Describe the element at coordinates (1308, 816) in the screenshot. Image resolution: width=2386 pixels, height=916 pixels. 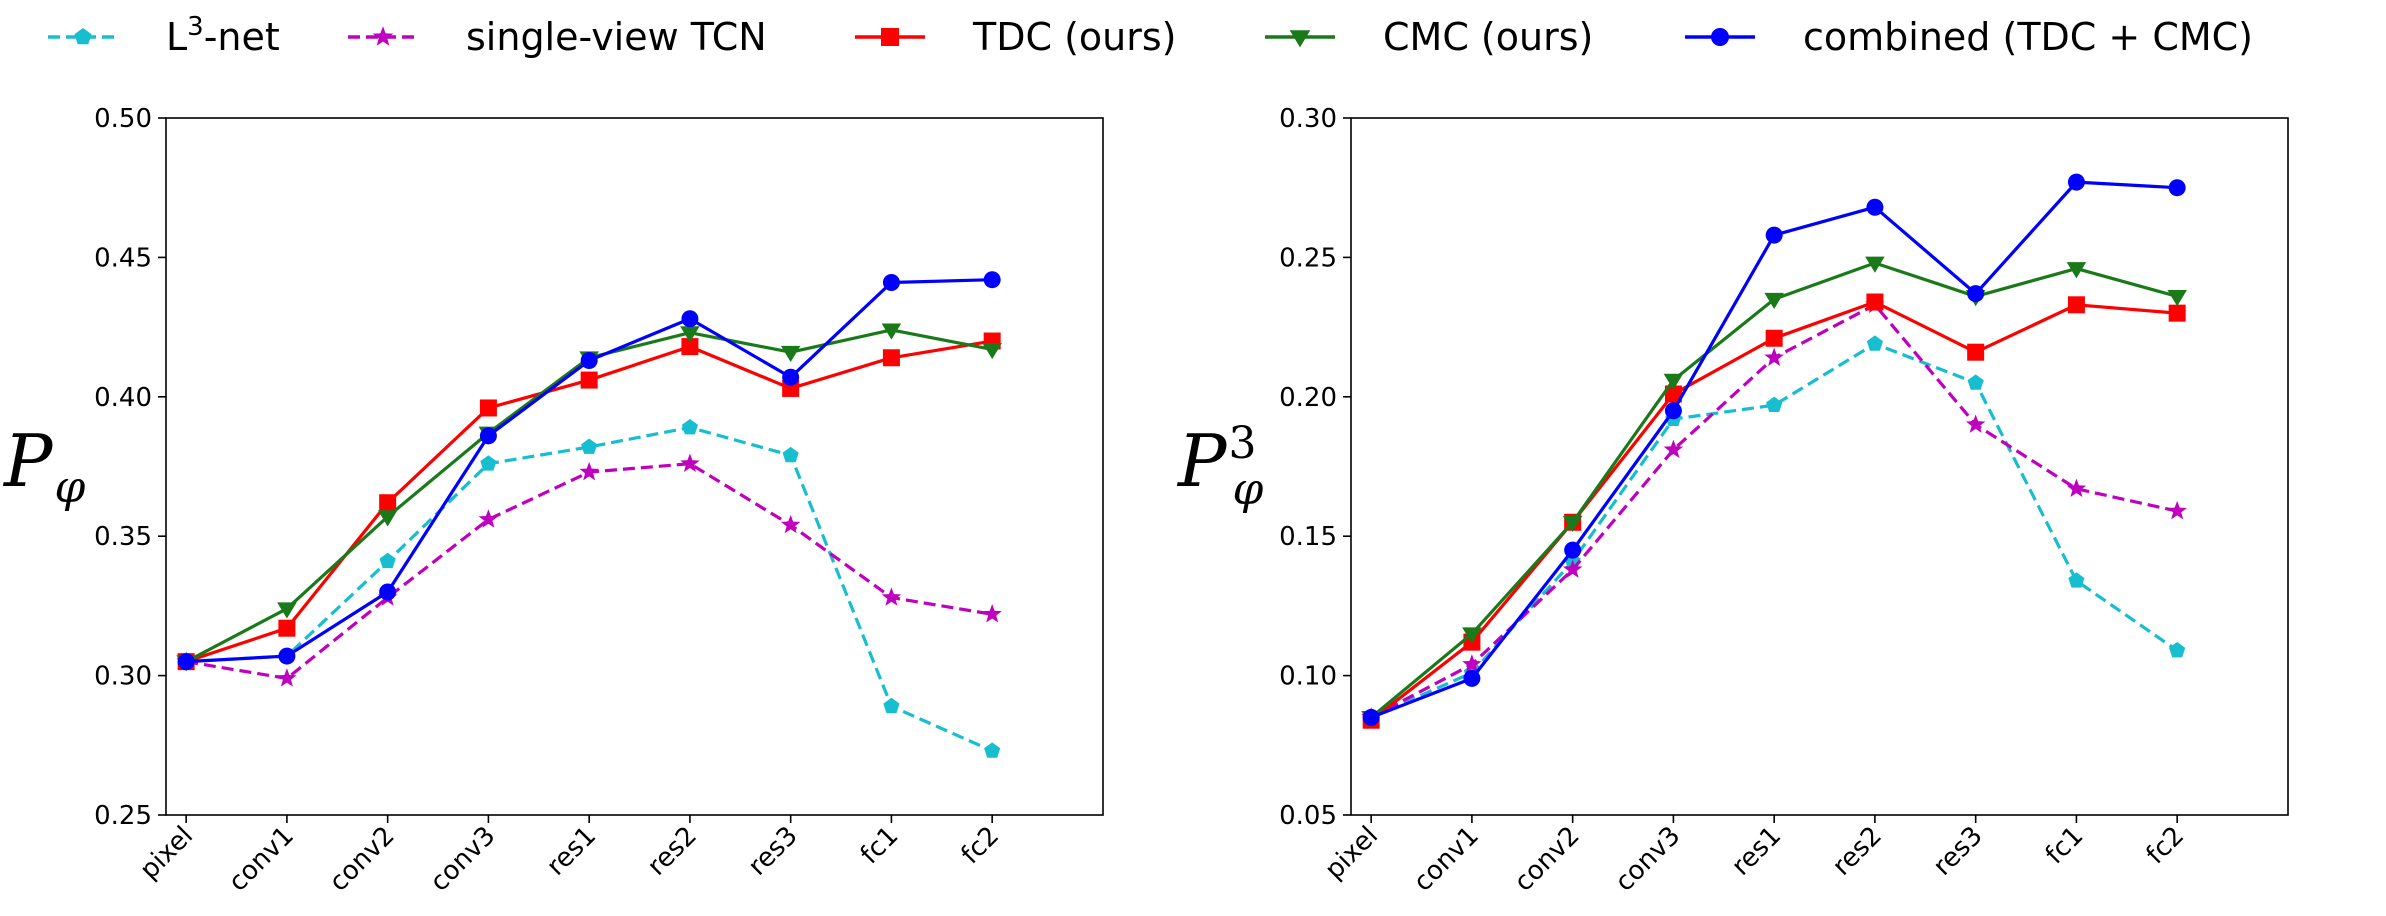
I see `y-tick-label: 0.05` at that location.